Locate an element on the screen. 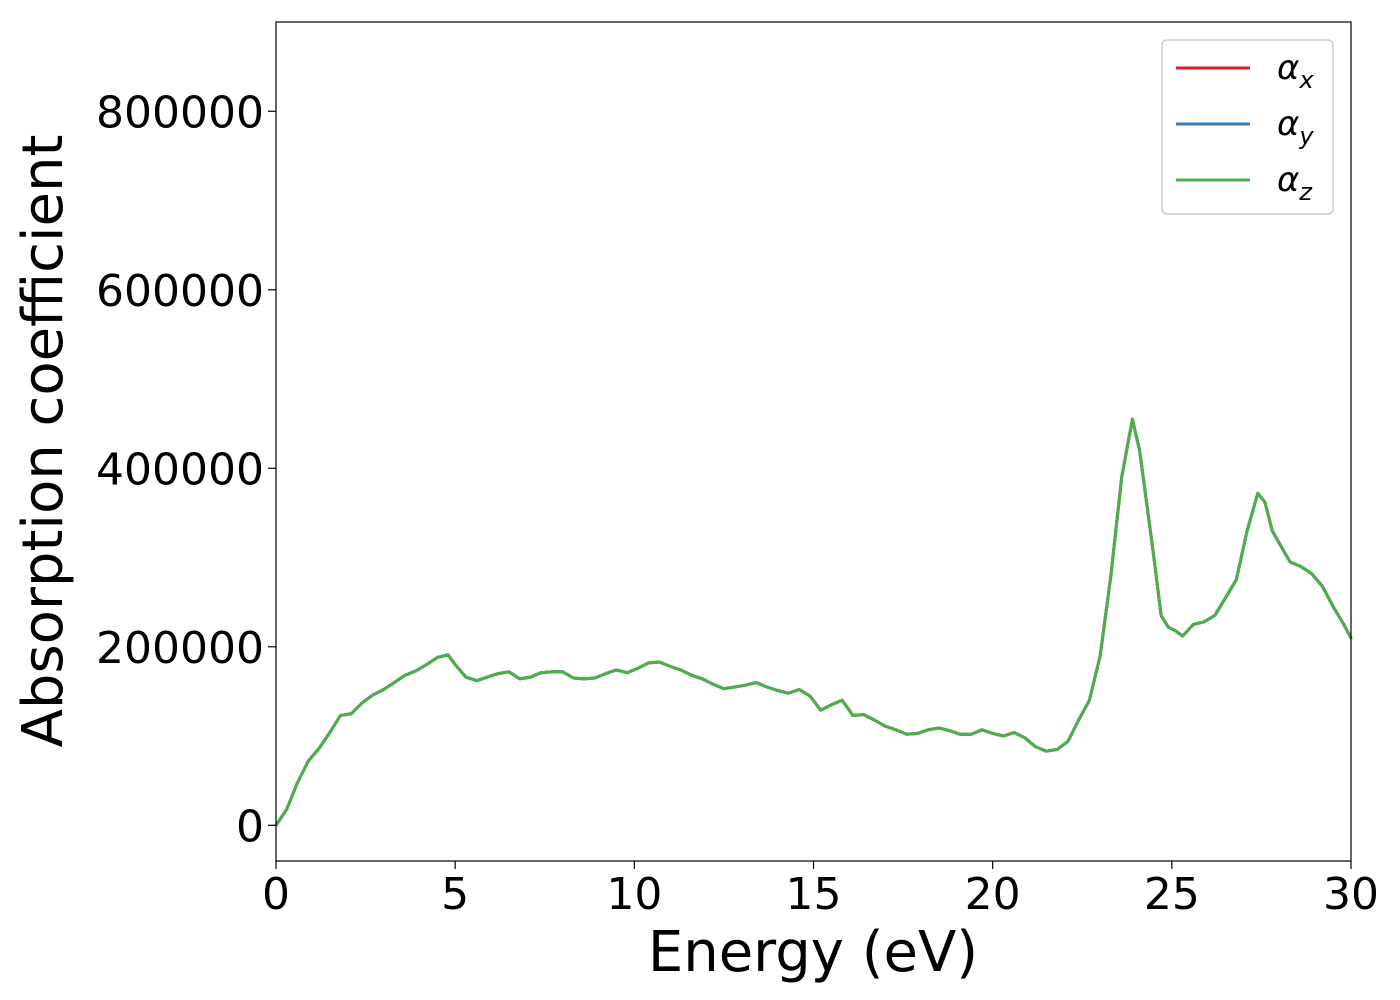  legend-subscript: y is located at coordinates (1306, 136).